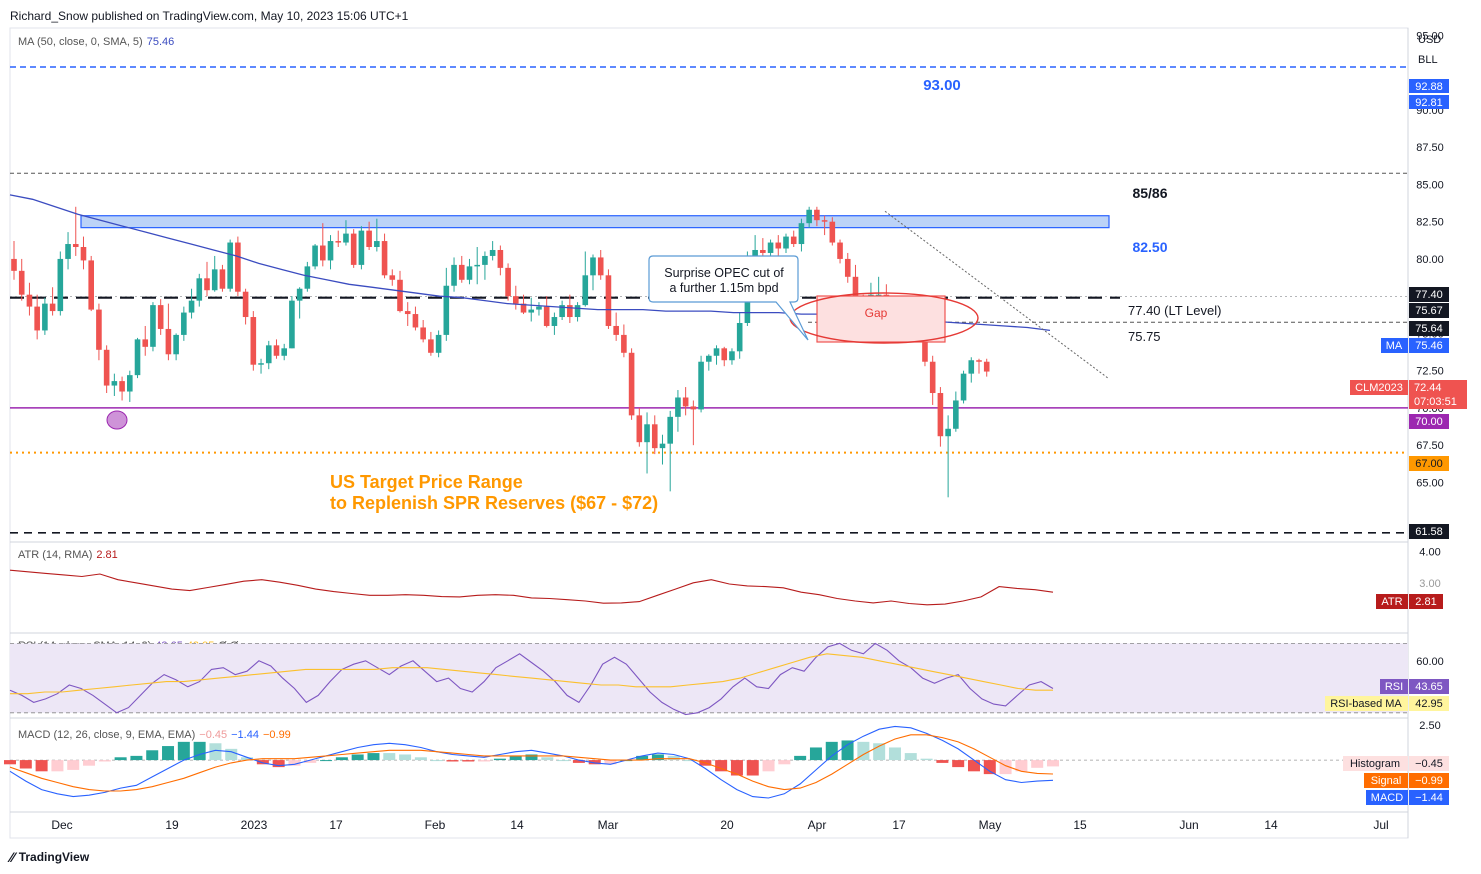 Image resolution: width=1481 pixels, height=874 pixels. Describe the element at coordinates (1430, 223) in the screenshot. I see `y-tick-label: 82.50` at that location.